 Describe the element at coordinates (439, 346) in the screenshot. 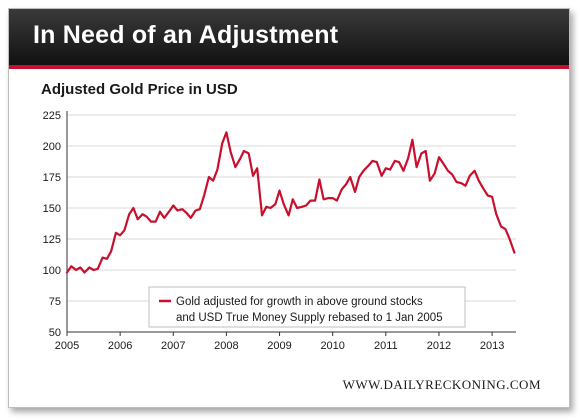

I see `x-tick-label: 2012` at that location.